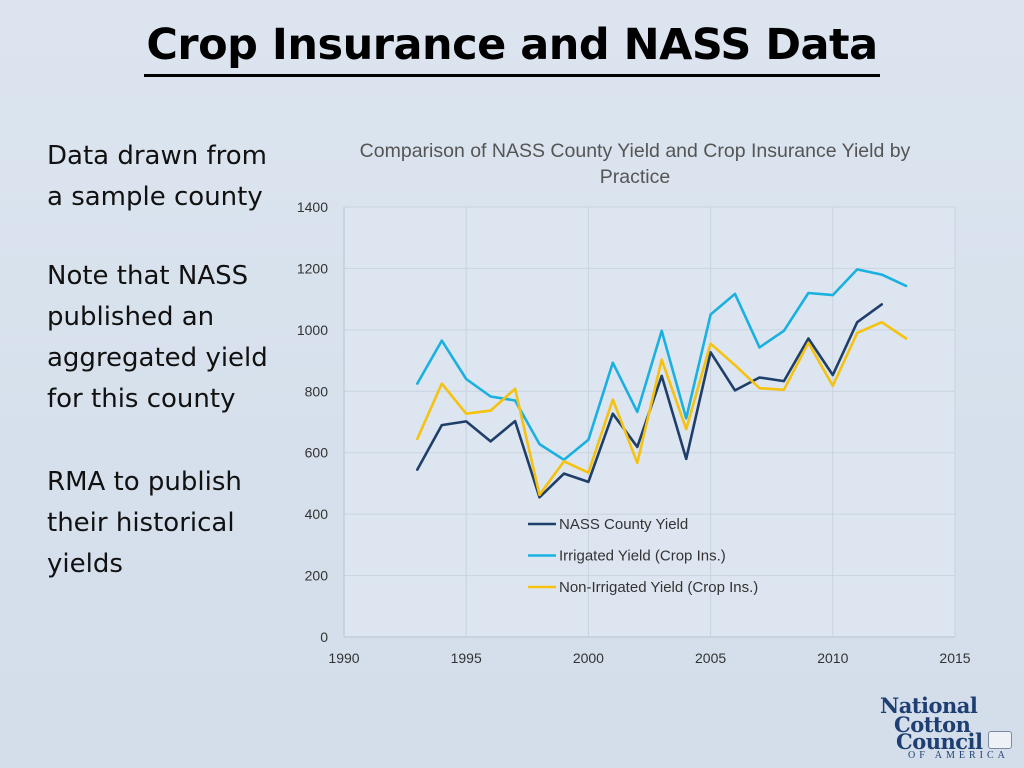 The image size is (1024, 768). What do you see at coordinates (929, 705) in the screenshot?
I see `logo-line: National` at bounding box center [929, 705].